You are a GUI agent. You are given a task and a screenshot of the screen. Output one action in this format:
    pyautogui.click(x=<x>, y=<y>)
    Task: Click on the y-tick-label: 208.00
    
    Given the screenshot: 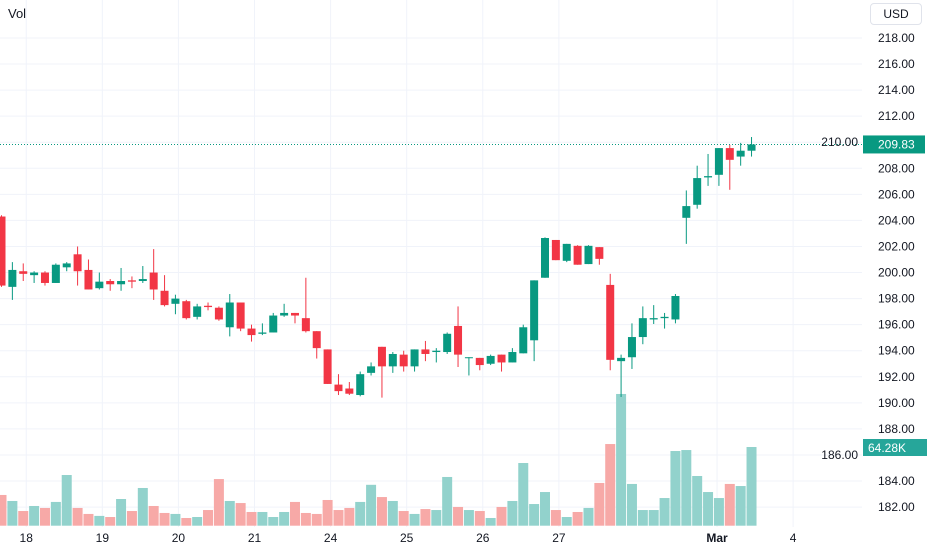 What is the action you would take?
    pyautogui.click(x=896, y=168)
    